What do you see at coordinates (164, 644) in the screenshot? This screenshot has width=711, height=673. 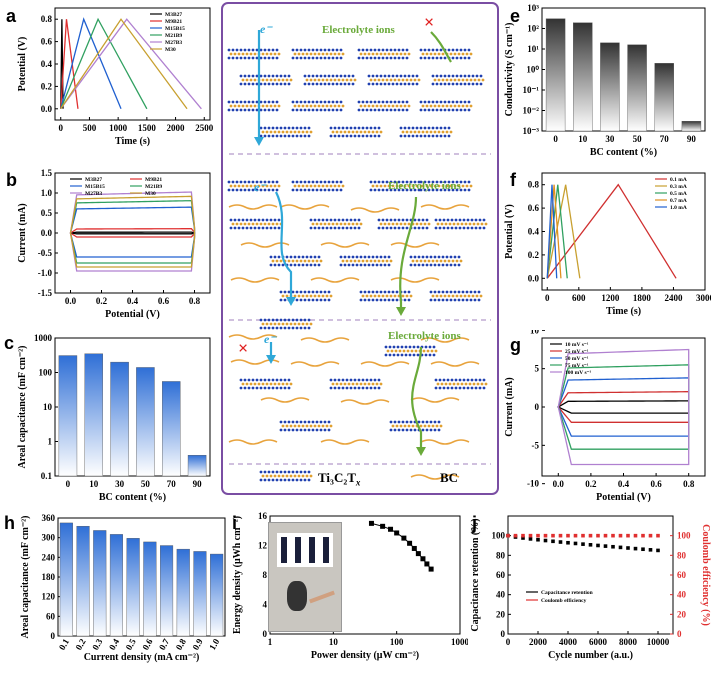 I see `x-tick-label: 0.7` at bounding box center [164, 644].